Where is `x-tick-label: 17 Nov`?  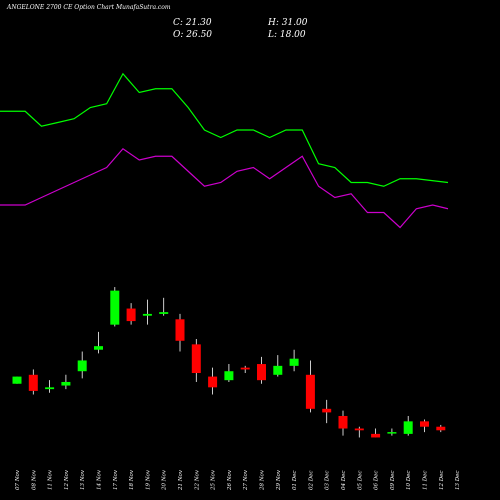
x-tick-label: 17 Nov is located at coordinates (116, 479).